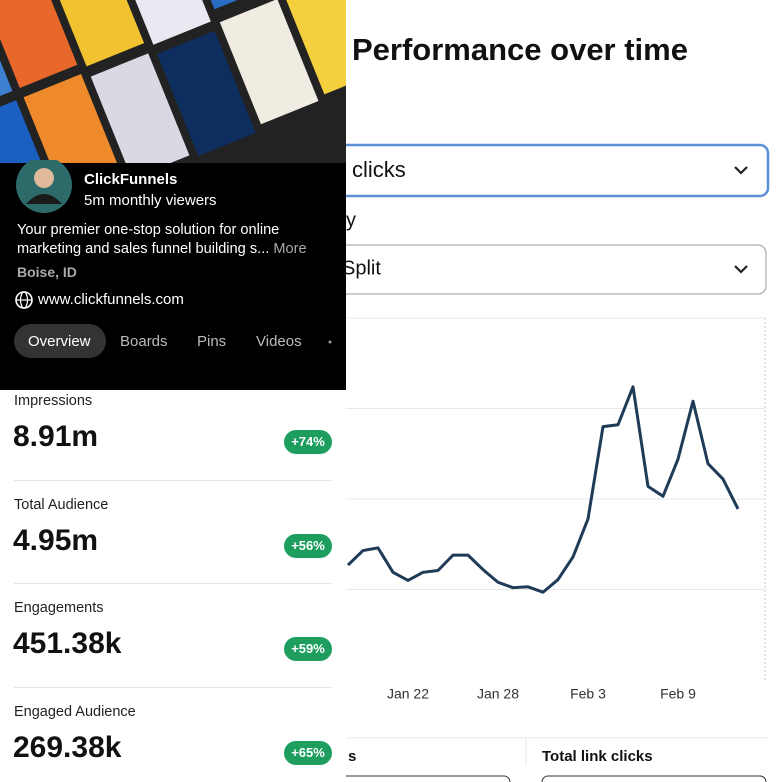 The height and width of the screenshot is (782, 782). Describe the element at coordinates (144, 341) in the screenshot. I see `tab: Boards` at that location.